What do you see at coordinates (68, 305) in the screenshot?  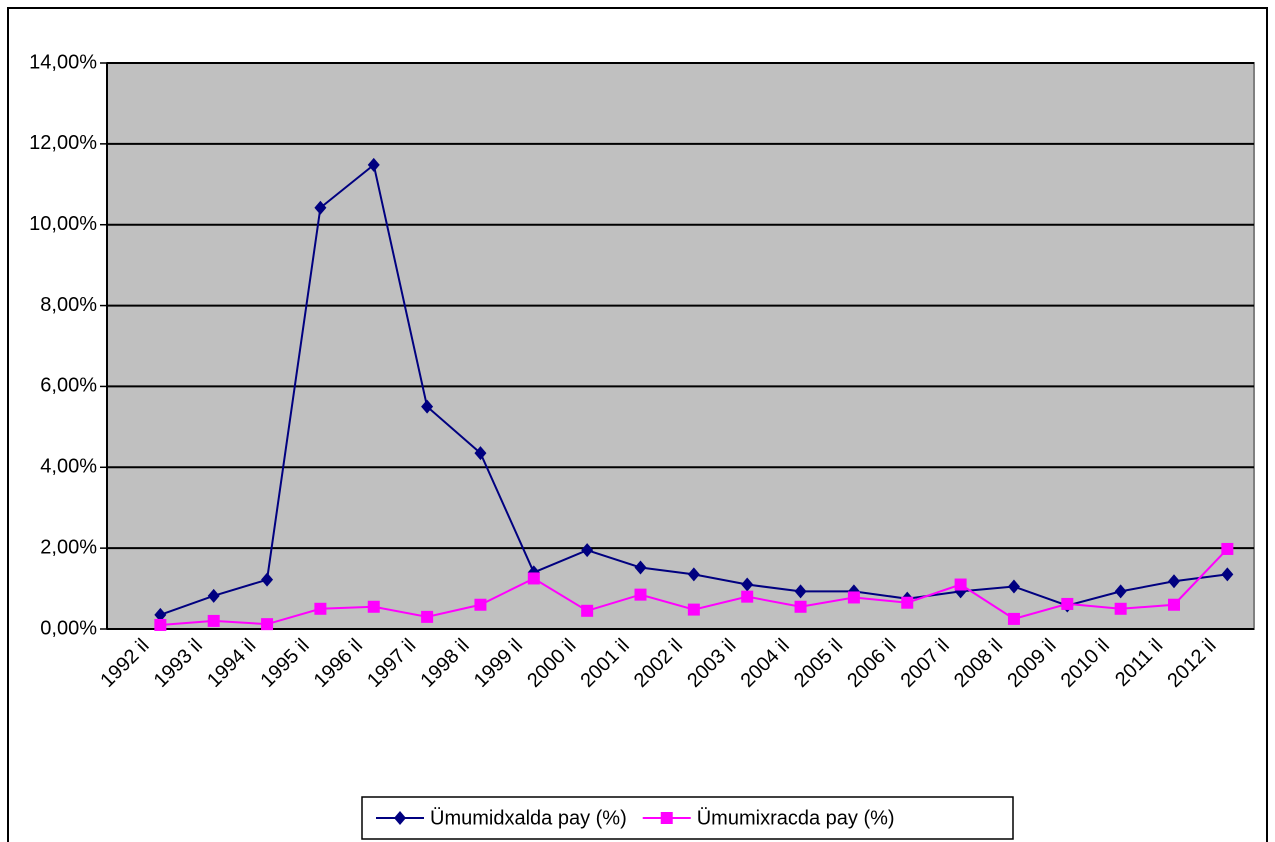 I see `y-tick-label: 8,00%` at bounding box center [68, 305].